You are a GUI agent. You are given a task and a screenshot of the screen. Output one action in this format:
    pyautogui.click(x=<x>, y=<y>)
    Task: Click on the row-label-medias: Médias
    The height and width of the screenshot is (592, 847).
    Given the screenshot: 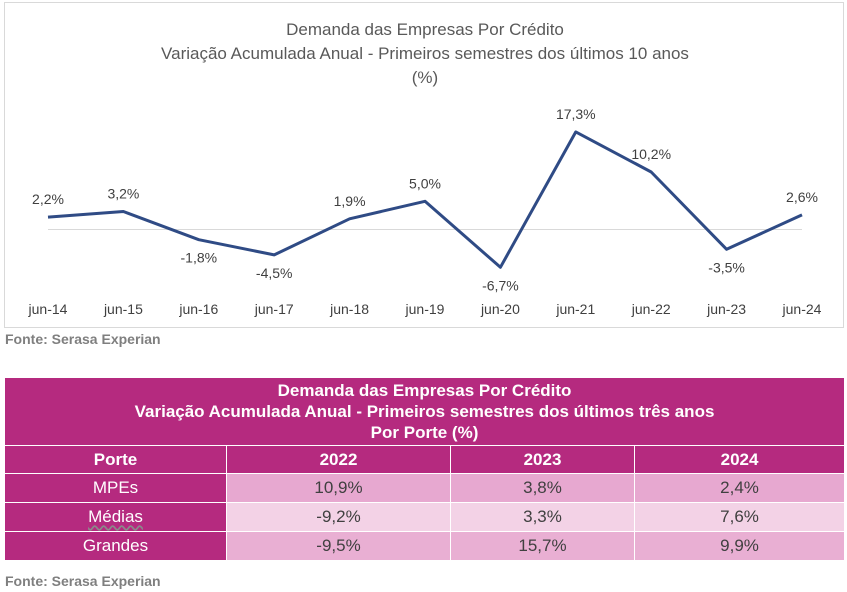 What is the action you would take?
    pyautogui.click(x=115, y=517)
    